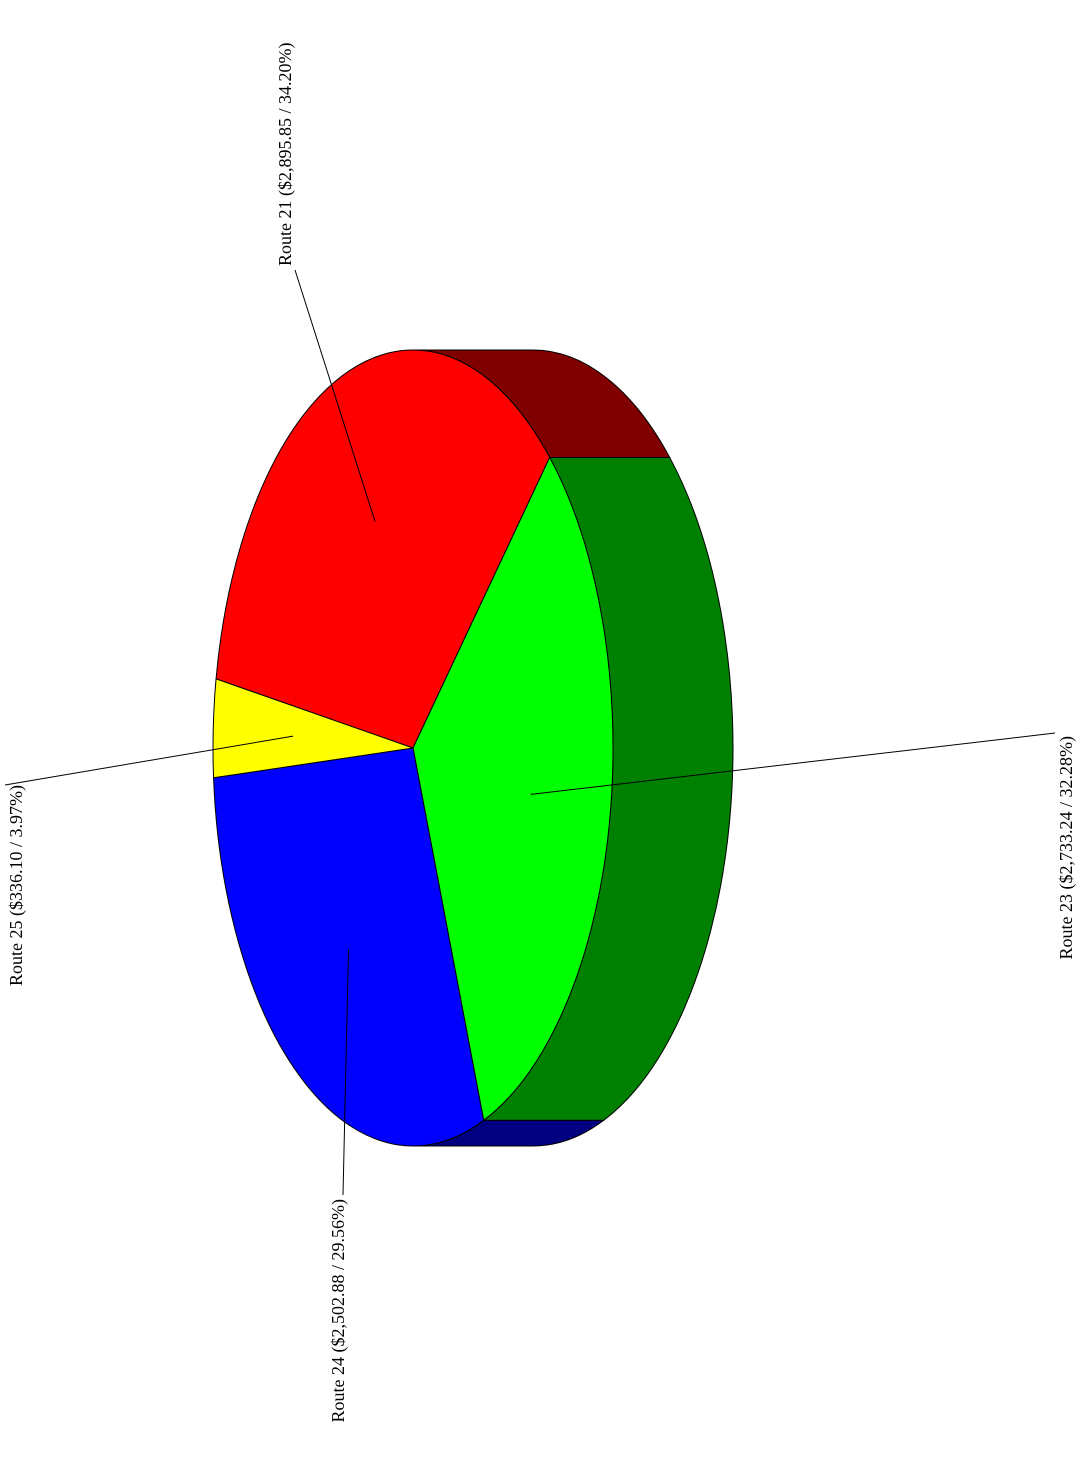 The height and width of the screenshot is (1471, 1087). Describe the element at coordinates (1066, 847) in the screenshot. I see `slice-label: Route 23 ($2,733.24 / 32.28%)` at that location.